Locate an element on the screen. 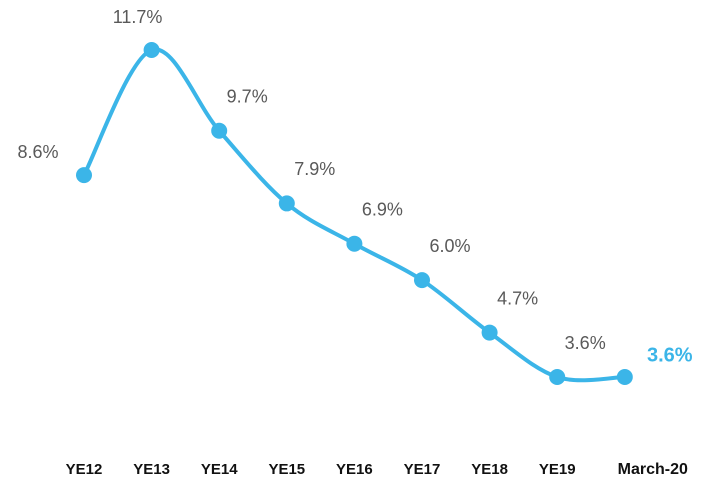 Image resolution: width=710 pixels, height=482 pixels. x-tick-label: YE14 is located at coordinates (219, 469).